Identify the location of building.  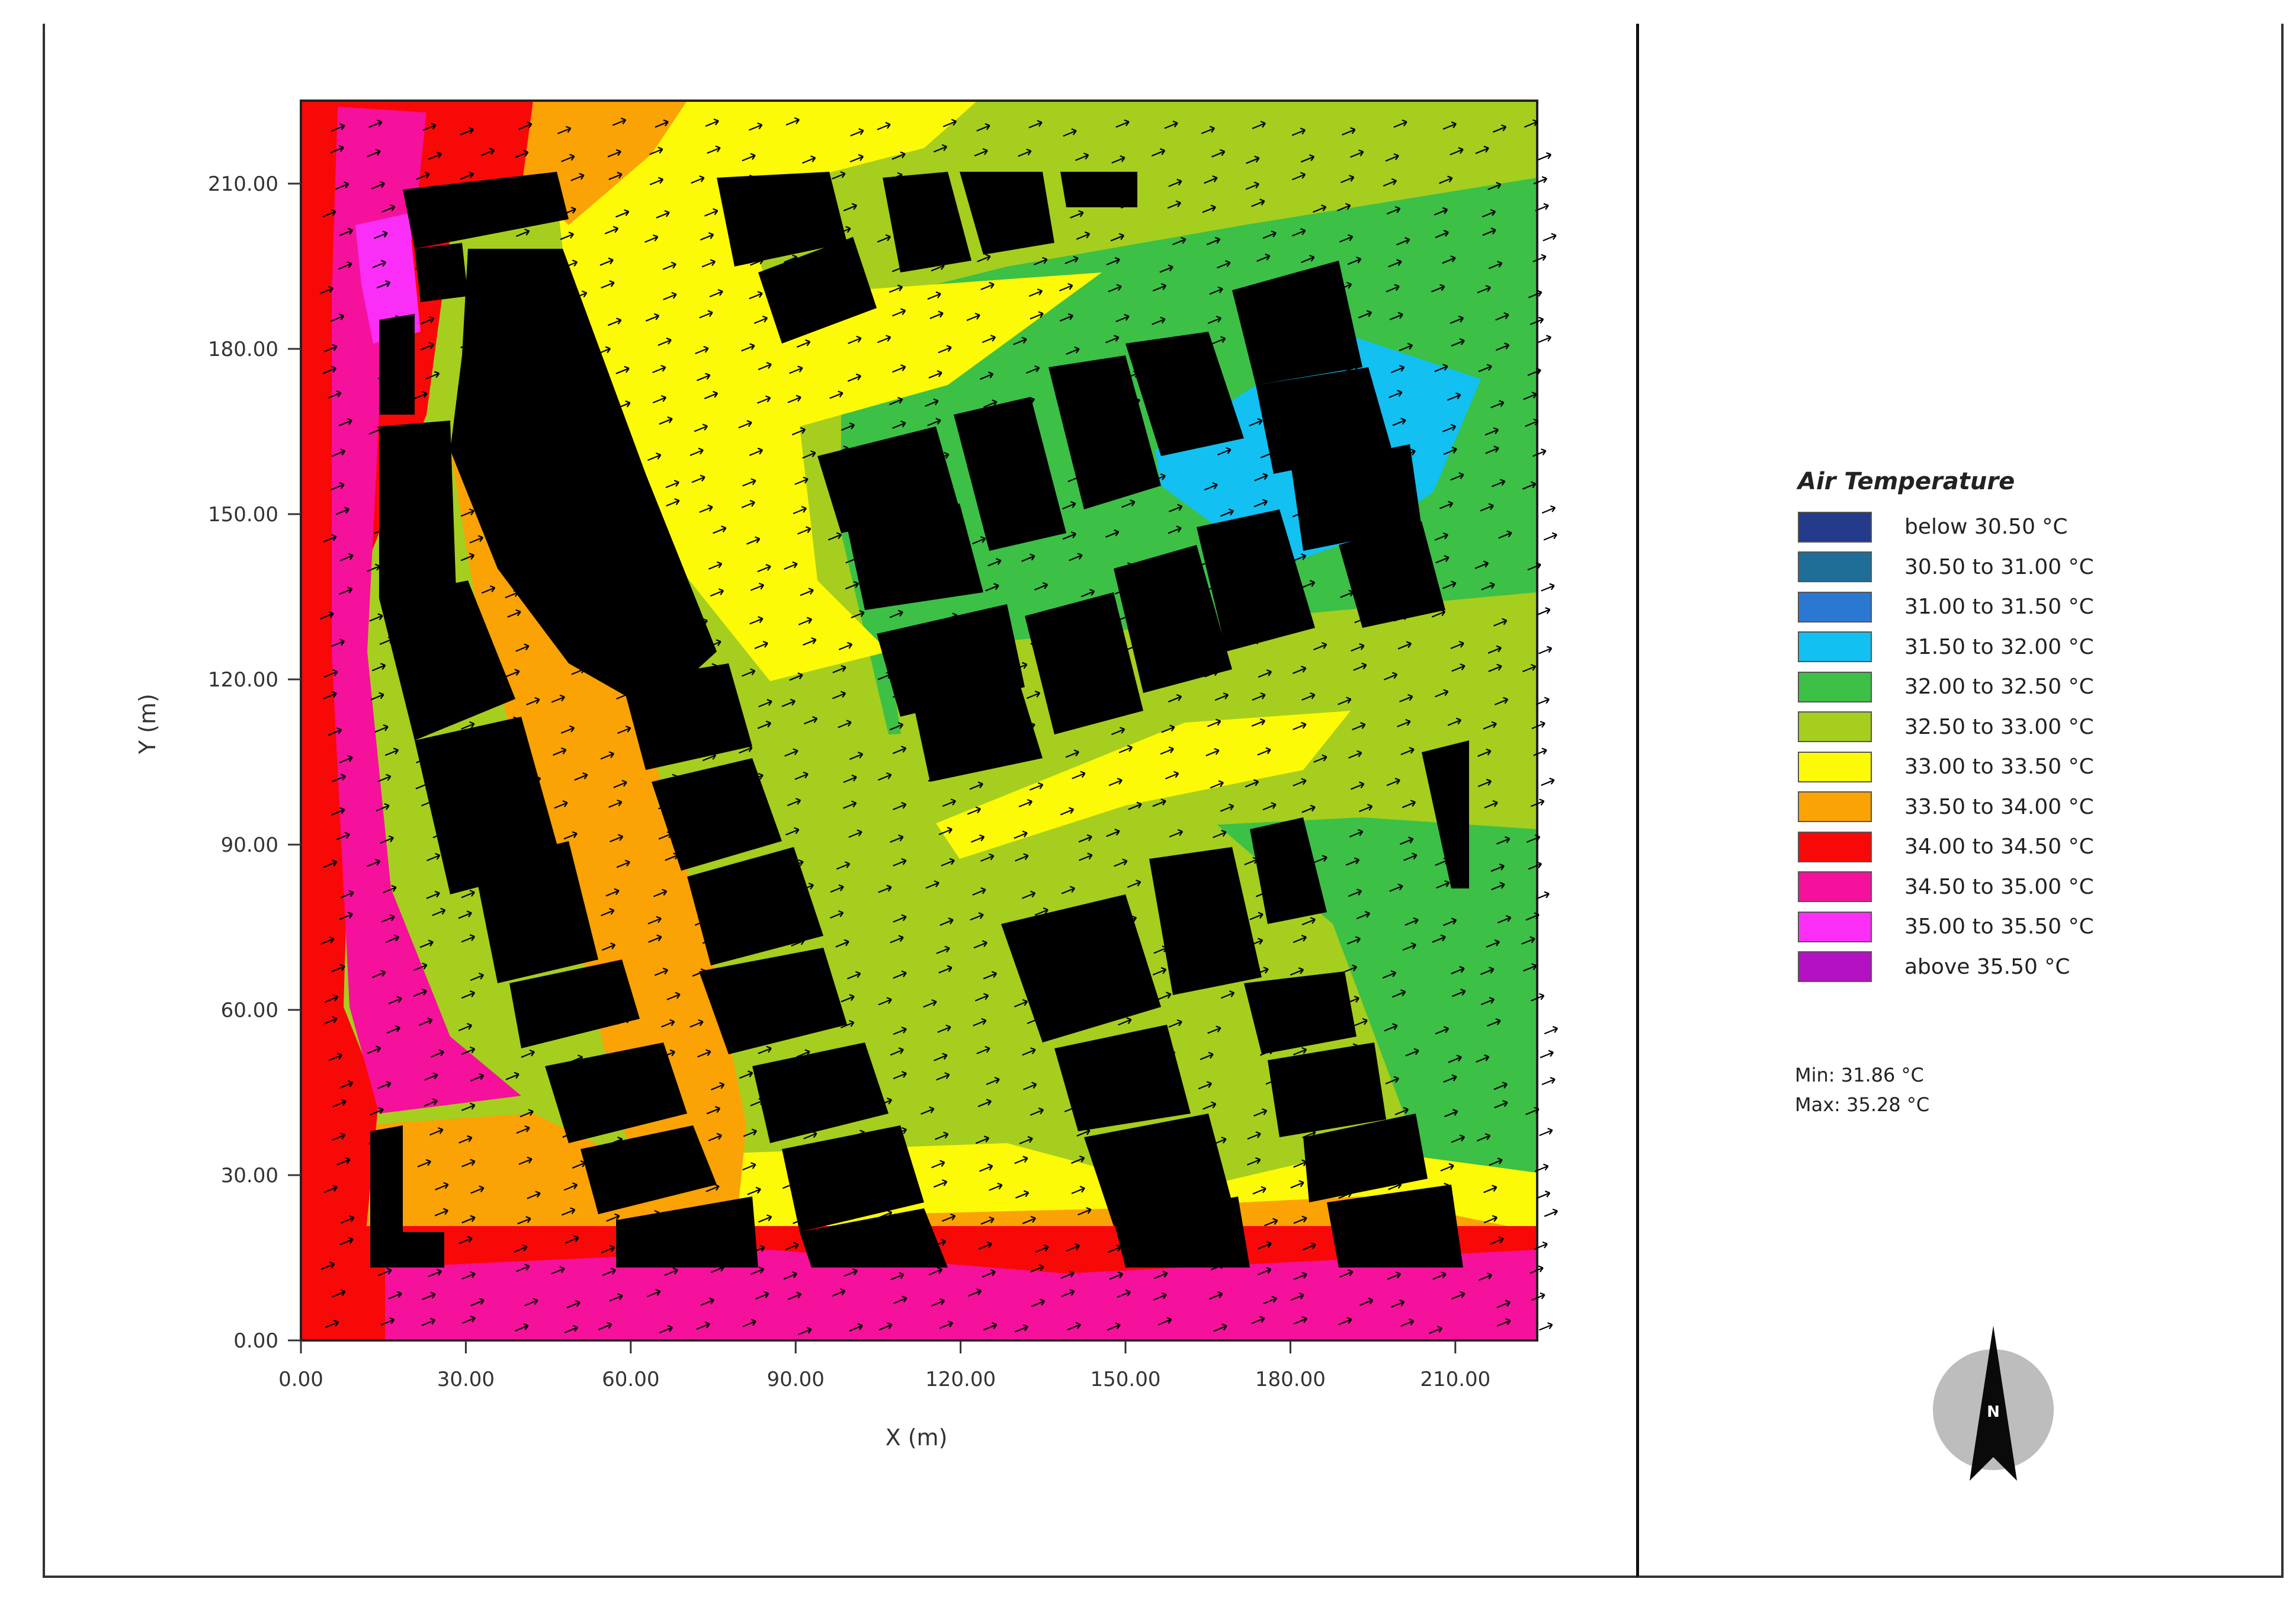
(1300, 1012).